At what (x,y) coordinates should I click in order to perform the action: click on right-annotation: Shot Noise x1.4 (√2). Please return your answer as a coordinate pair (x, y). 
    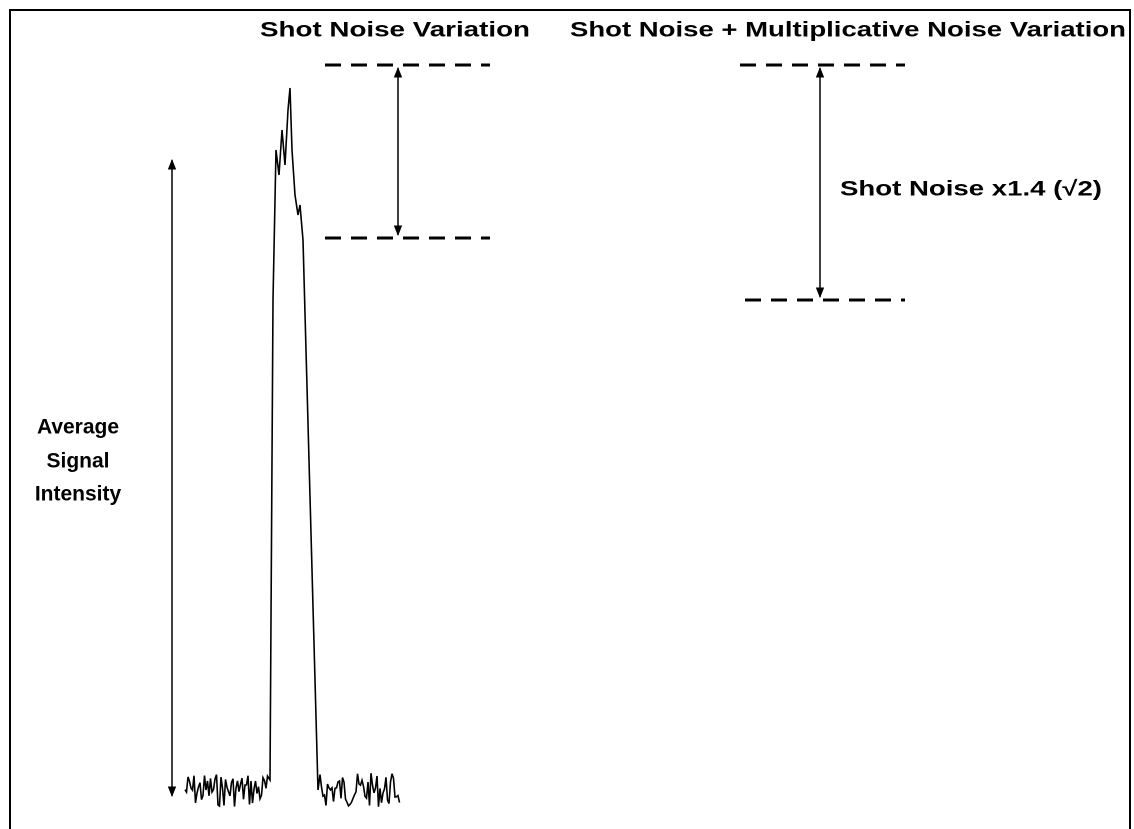
    Looking at the image, I should click on (971, 189).